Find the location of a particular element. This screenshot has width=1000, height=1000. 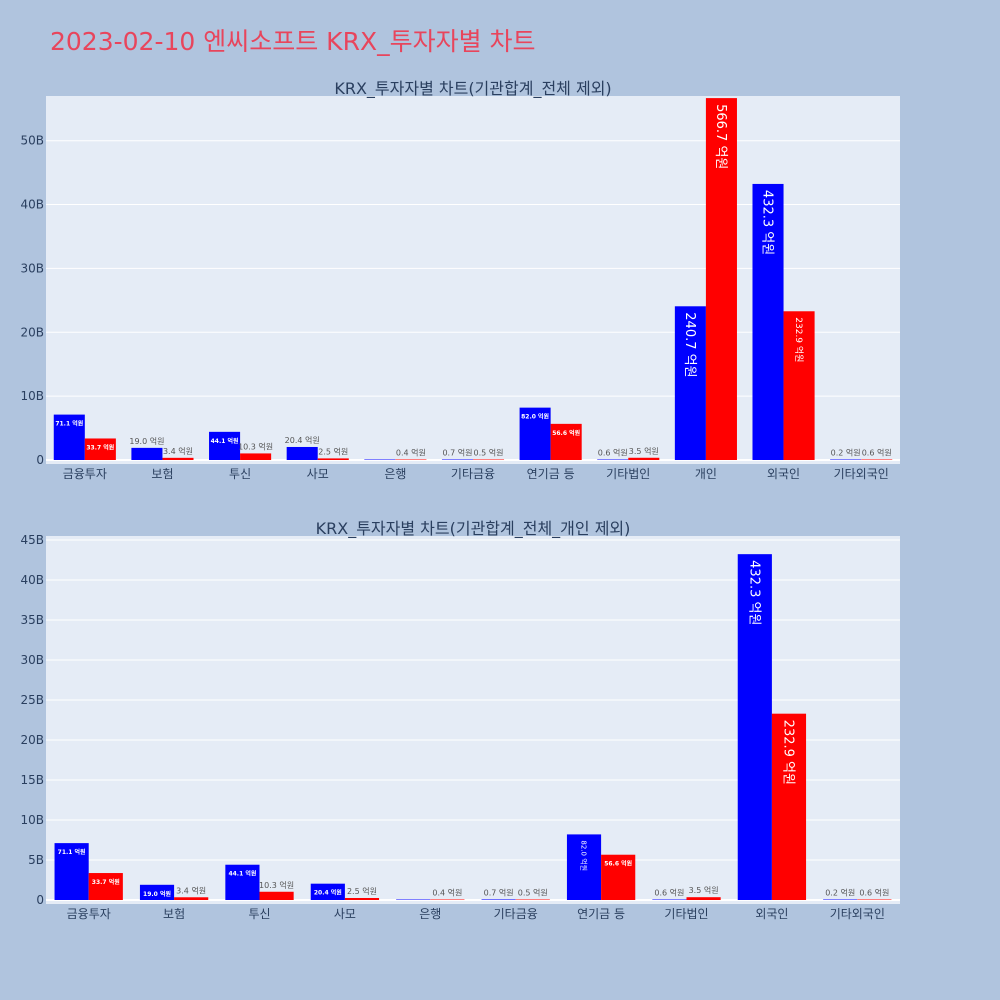

data-label: 56.6 억원 is located at coordinates (566, 433).